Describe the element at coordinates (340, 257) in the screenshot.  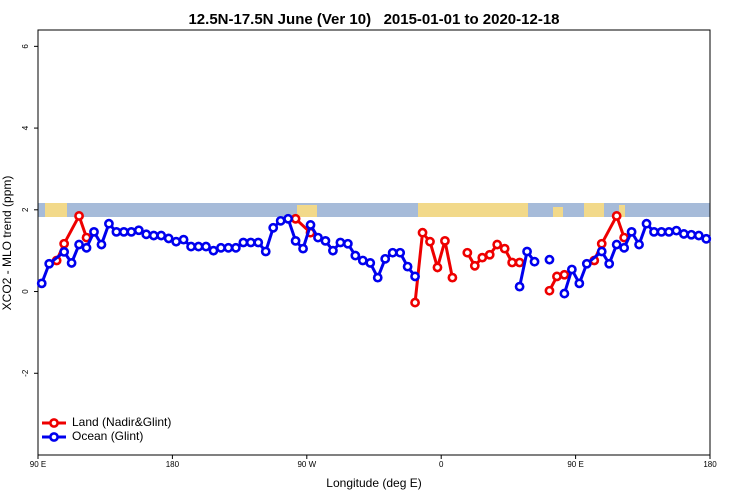
I see `series-line` at that location.